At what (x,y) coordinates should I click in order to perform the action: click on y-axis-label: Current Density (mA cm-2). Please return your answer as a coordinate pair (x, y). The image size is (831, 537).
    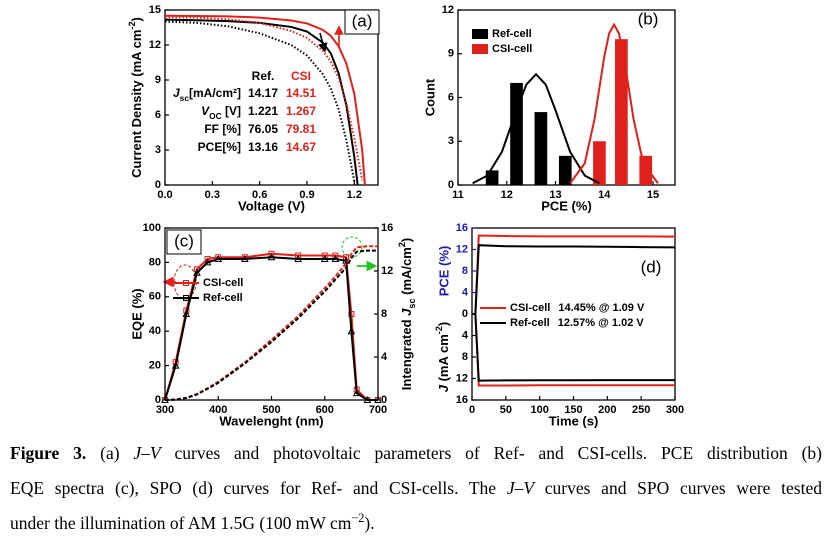
    Looking at the image, I should click on (135, 97).